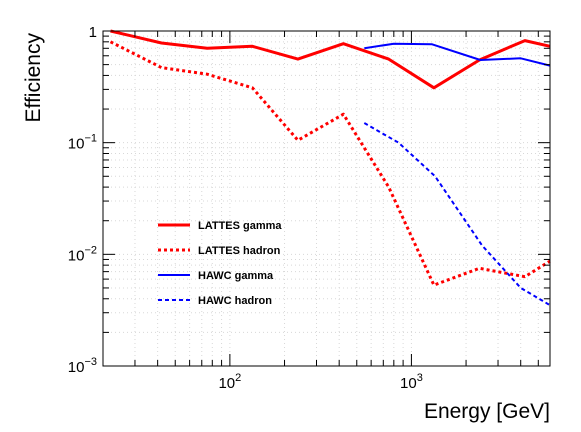 This screenshot has width=581, height=432. Describe the element at coordinates (82, 366) in the screenshot. I see `y-tick-label: 10⁻³` at that location.